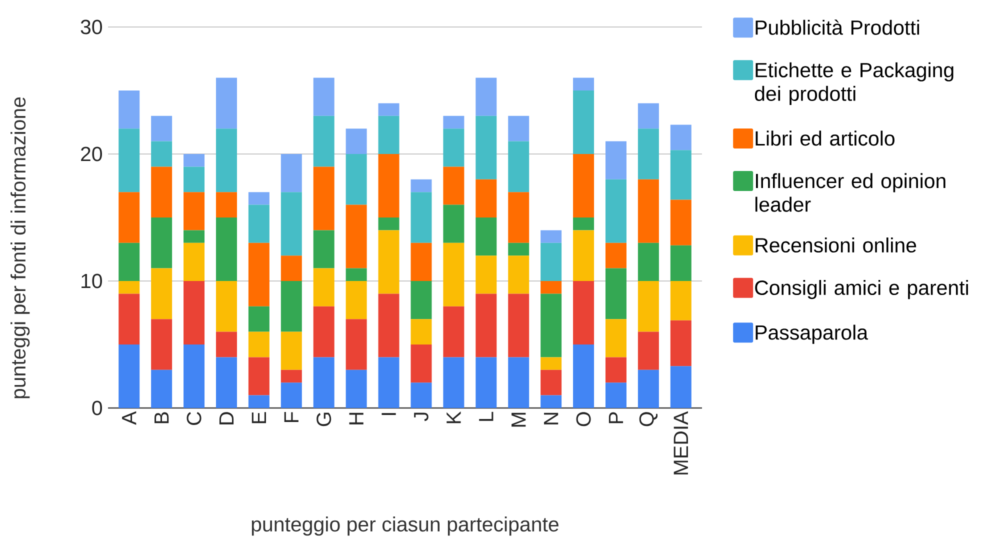 Image resolution: width=996 pixels, height=538 pixels. What do you see at coordinates (20, 247) in the screenshot?
I see `y-axis-title: punteggi per fonti di informazione` at bounding box center [20, 247].